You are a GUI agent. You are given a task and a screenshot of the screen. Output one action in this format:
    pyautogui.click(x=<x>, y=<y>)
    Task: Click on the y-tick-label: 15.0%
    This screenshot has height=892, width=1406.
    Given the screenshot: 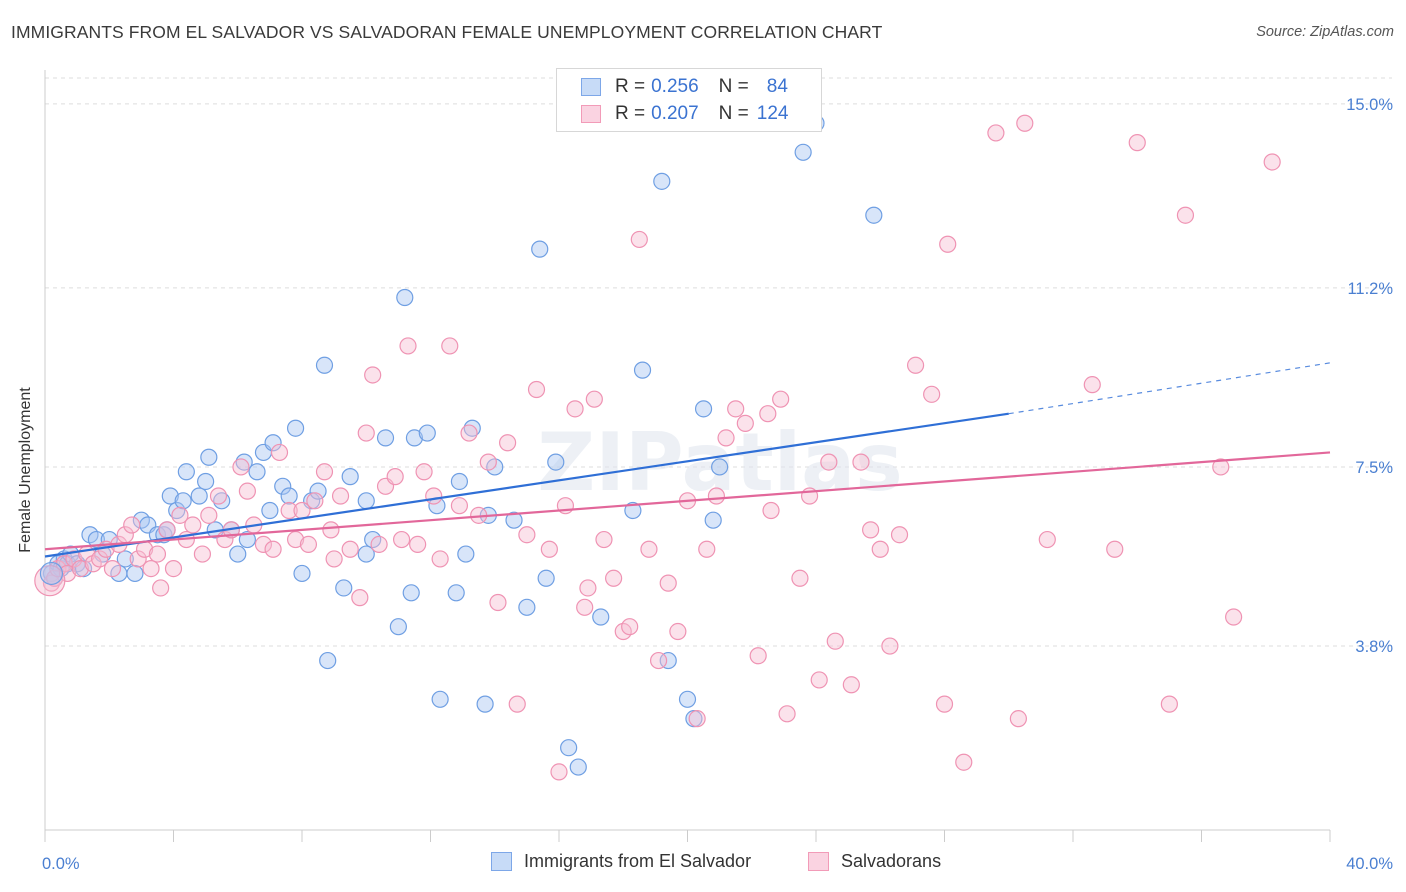 What is the action you would take?
    pyautogui.click(x=1369, y=105)
    